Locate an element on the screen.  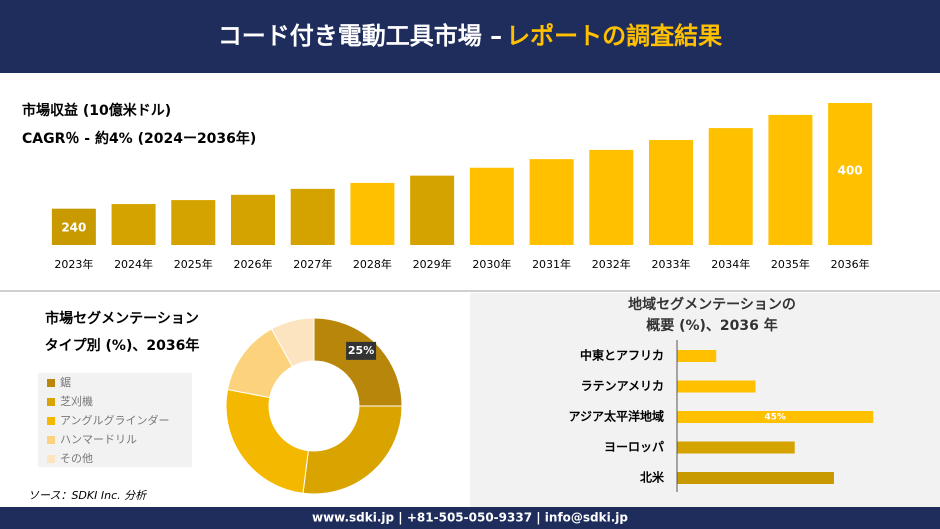
bar-title: 市場収益 (10億米ドル) is located at coordinates (96, 110).